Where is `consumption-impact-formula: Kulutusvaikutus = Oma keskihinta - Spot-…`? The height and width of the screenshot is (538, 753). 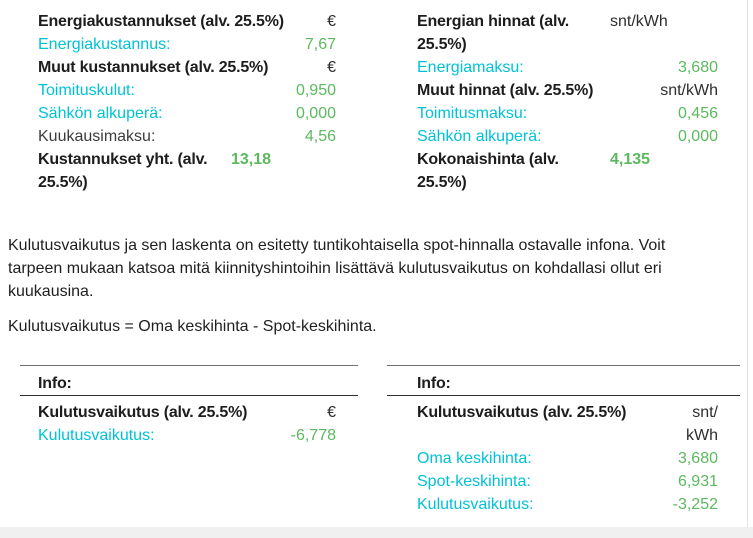
consumption-impact-formula: Kulutusvaikutus = Oma keskihinta - Spot-… is located at coordinates (192, 326).